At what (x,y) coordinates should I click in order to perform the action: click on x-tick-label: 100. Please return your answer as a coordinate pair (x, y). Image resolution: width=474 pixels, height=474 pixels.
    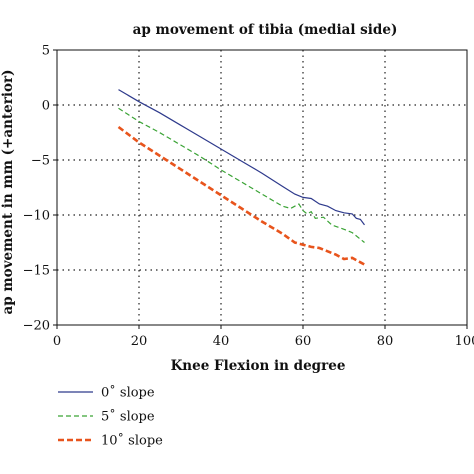
    Looking at the image, I should click on (464, 341).